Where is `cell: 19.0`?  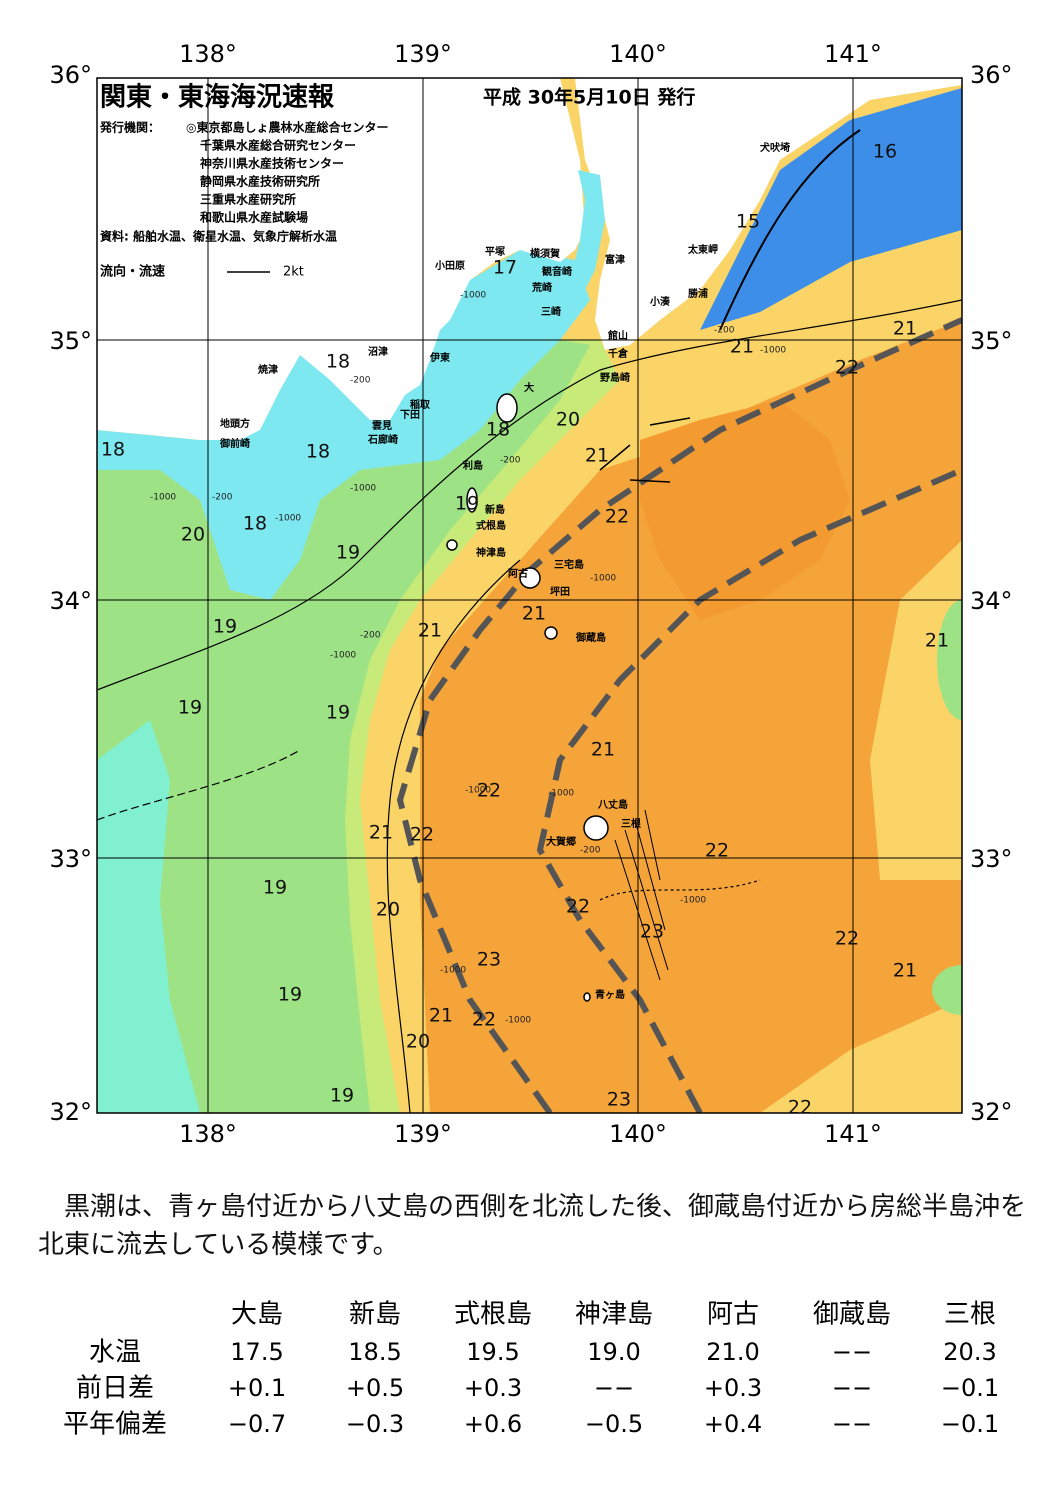
cell: 19.0 is located at coordinates (613, 1352).